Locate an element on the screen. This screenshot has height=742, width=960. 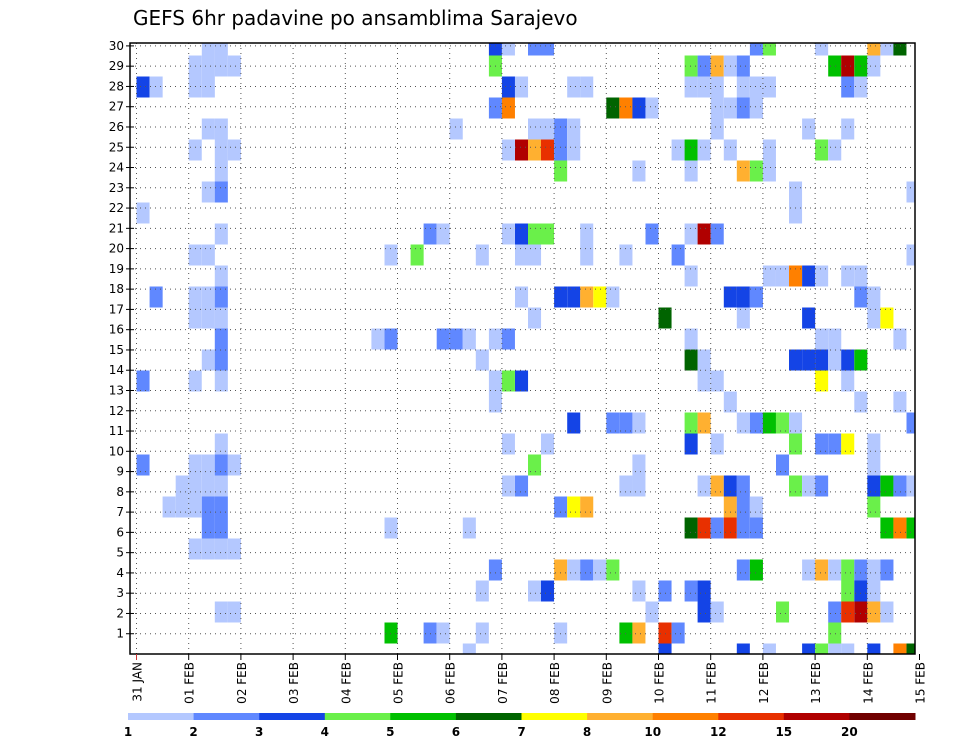
colorbar-label: 15 is located at coordinates (783, 732).